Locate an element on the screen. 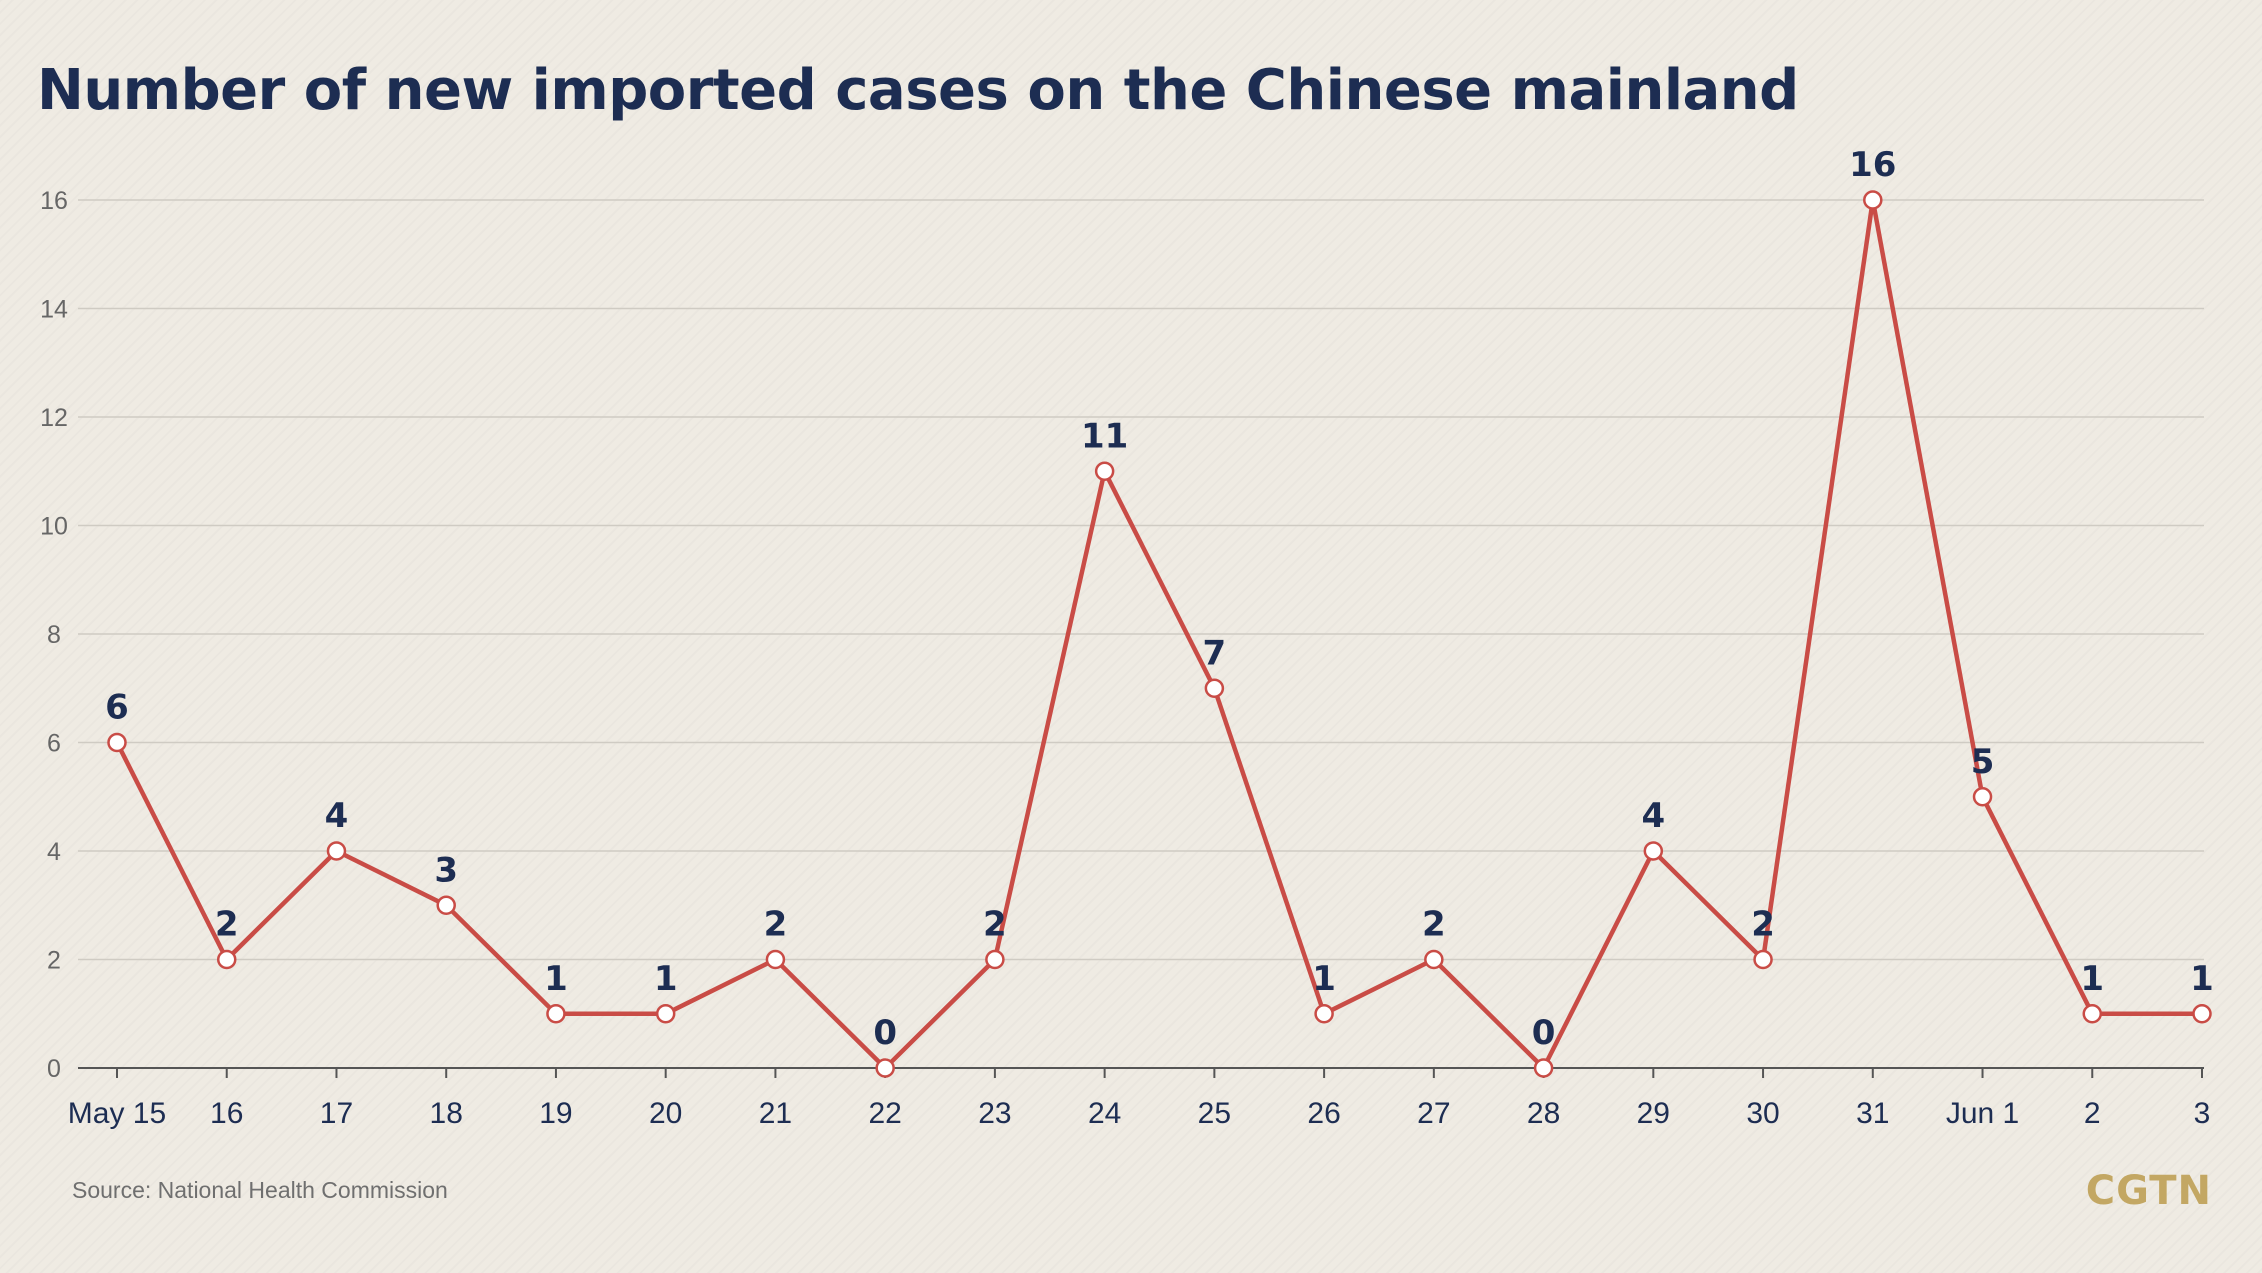 Image resolution: width=2262 pixels, height=1273 pixels. x-tick-label: 17 is located at coordinates (336, 1113).